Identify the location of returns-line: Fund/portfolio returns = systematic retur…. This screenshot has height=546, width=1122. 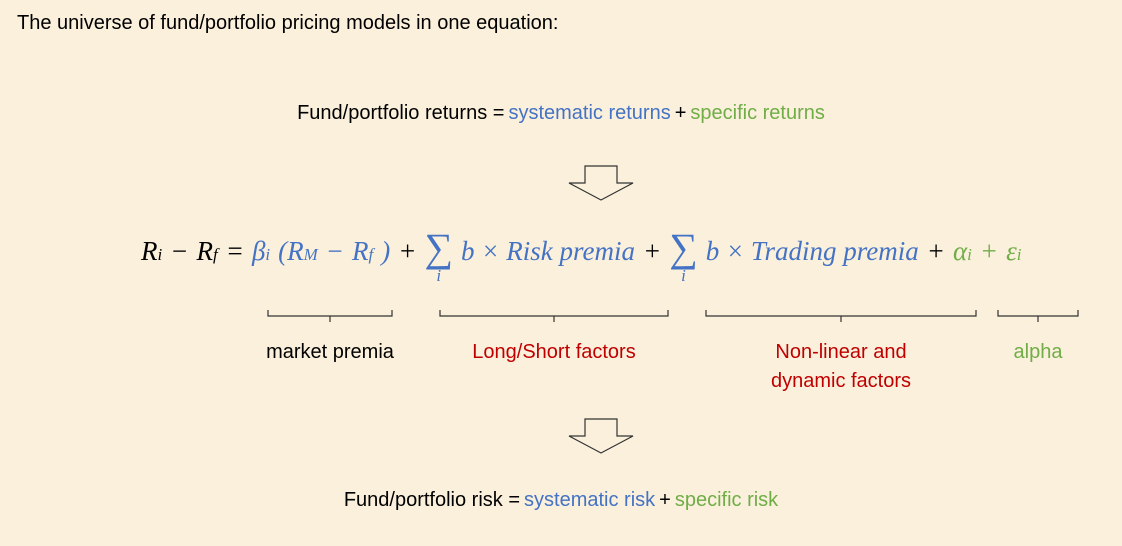
(561, 113).